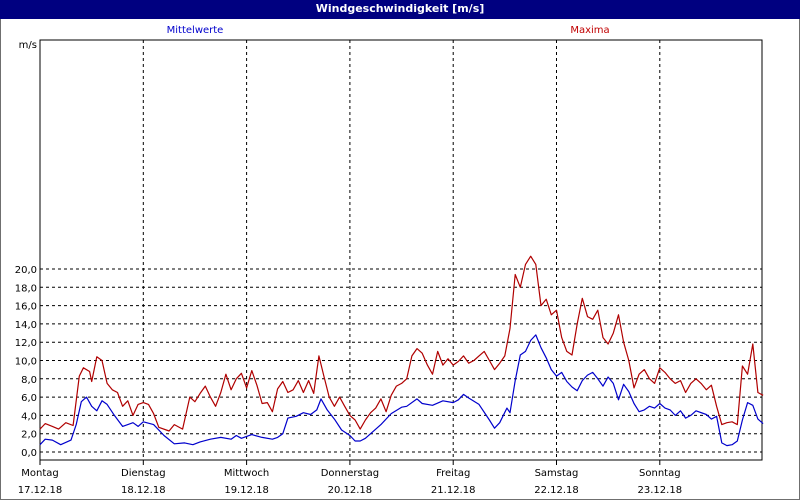 The width and height of the screenshot is (800, 500). What do you see at coordinates (246, 473) in the screenshot?
I see `x-tick-day: Mittwoch` at bounding box center [246, 473].